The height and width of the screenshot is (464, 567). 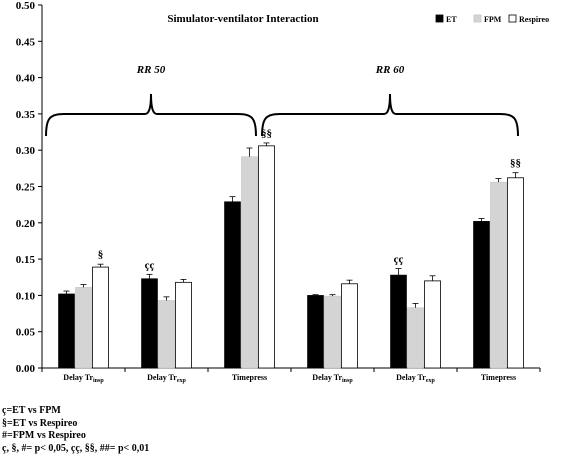 I want to click on footnote-2: §=ET vs Respireo, so click(x=40, y=423).